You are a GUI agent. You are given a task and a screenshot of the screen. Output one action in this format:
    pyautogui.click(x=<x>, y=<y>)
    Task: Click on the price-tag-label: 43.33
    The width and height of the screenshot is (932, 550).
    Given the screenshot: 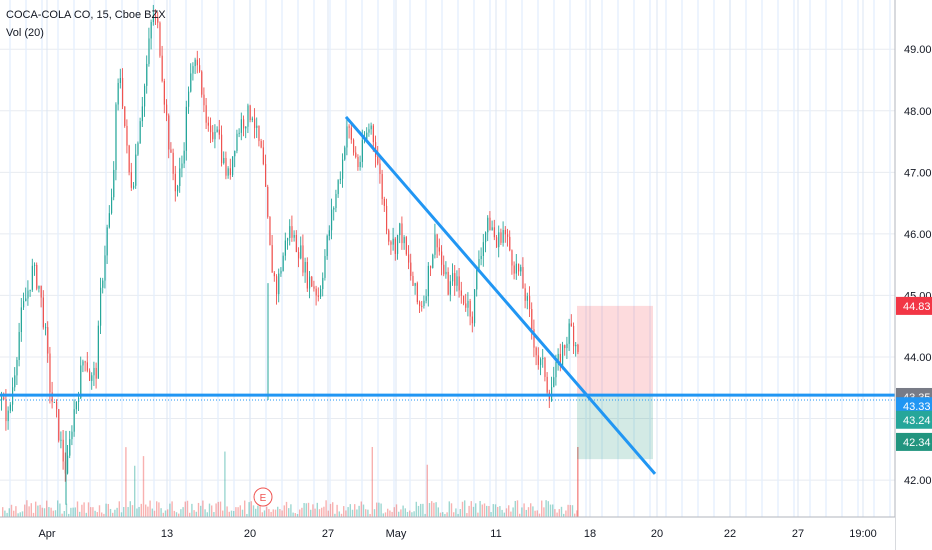 What is the action you would take?
    pyautogui.click(x=917, y=407)
    